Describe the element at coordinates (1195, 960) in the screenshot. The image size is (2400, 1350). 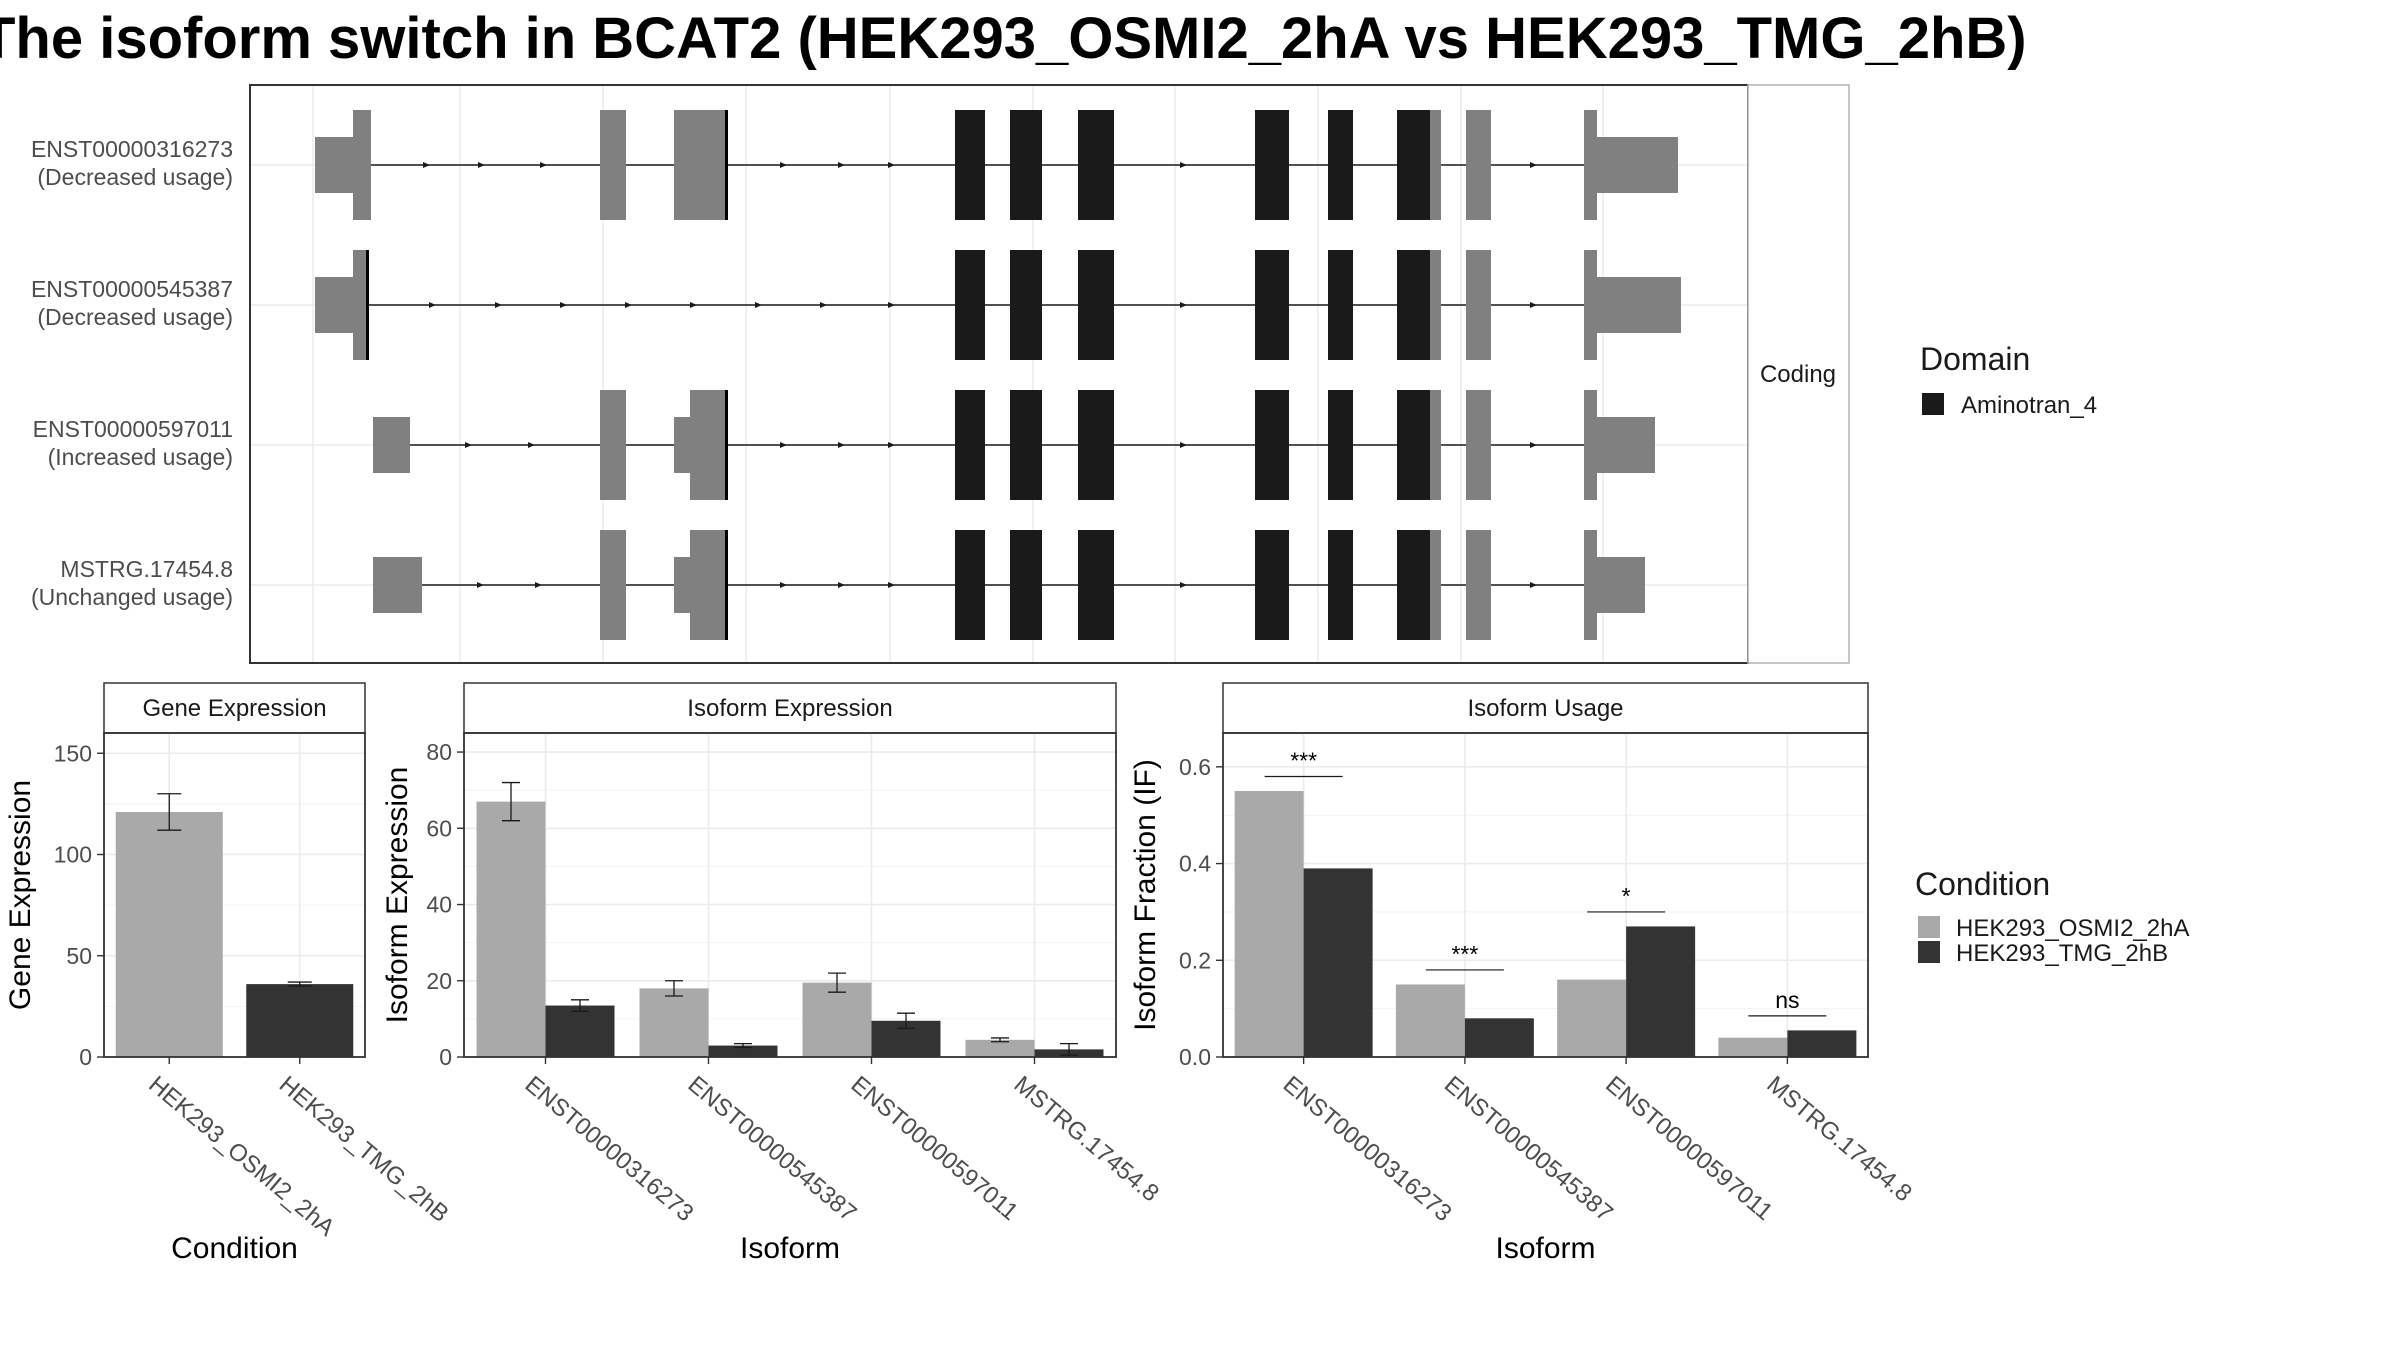
I see `y-tick-label: 0.2` at that location.